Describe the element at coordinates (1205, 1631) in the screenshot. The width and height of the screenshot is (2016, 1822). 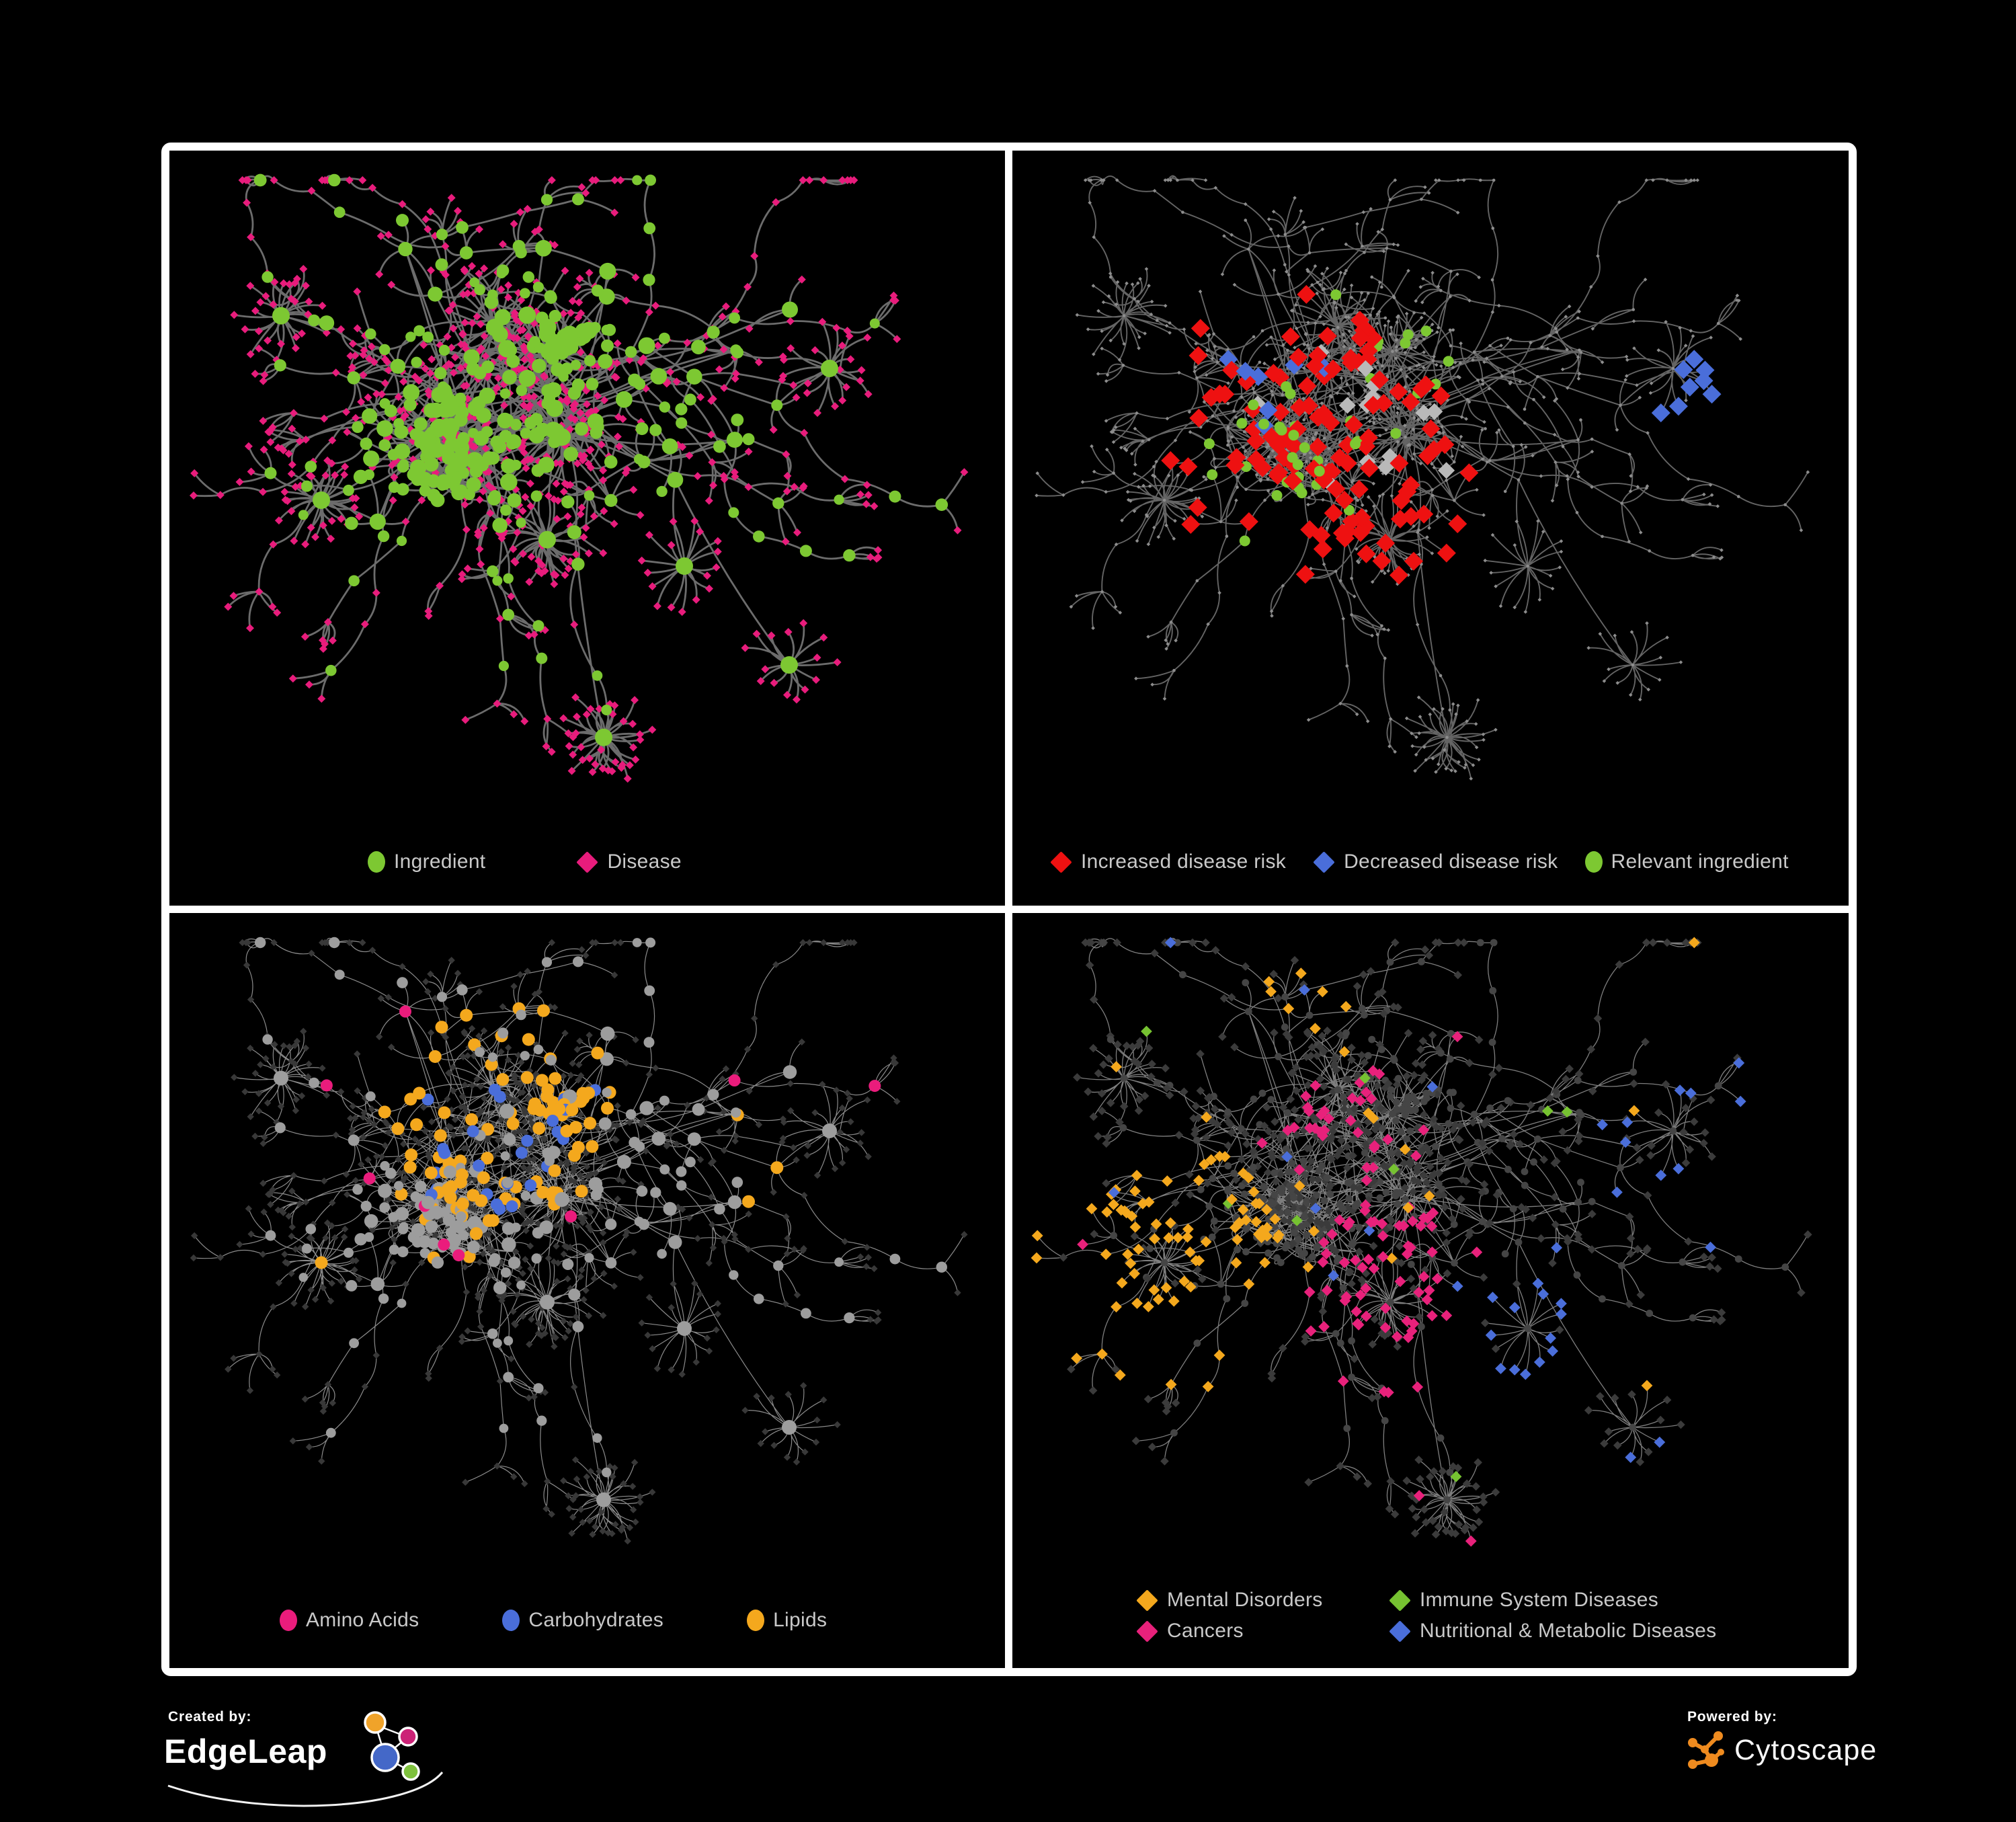
I see `legend-label: Cancers` at that location.